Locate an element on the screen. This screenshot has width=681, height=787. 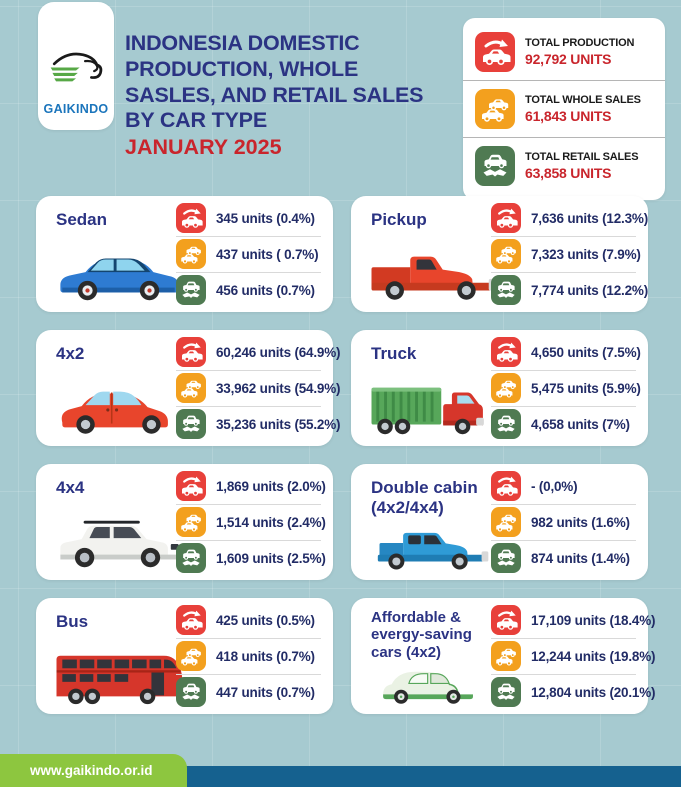
sedan-illustration is located at coordinates (118, 275).